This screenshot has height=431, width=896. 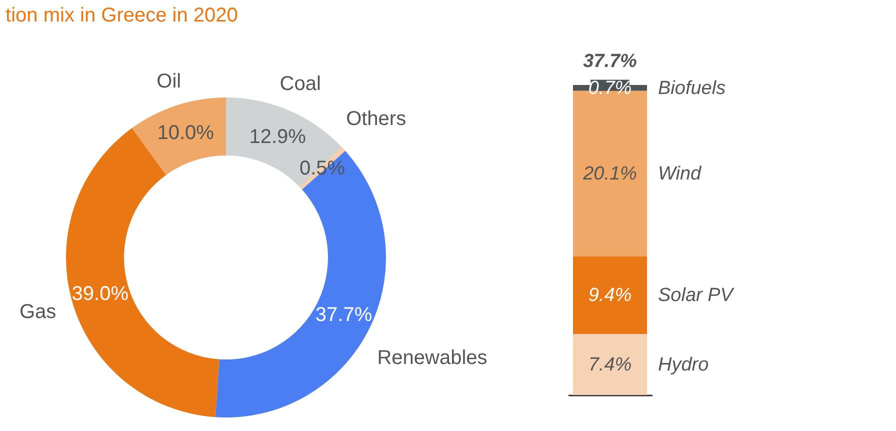 I want to click on slice-label: Renewables, so click(x=432, y=358).